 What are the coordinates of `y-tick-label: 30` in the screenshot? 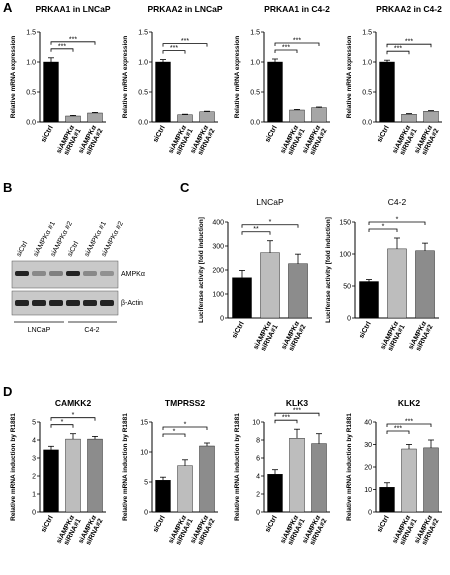 It's located at (368, 445).